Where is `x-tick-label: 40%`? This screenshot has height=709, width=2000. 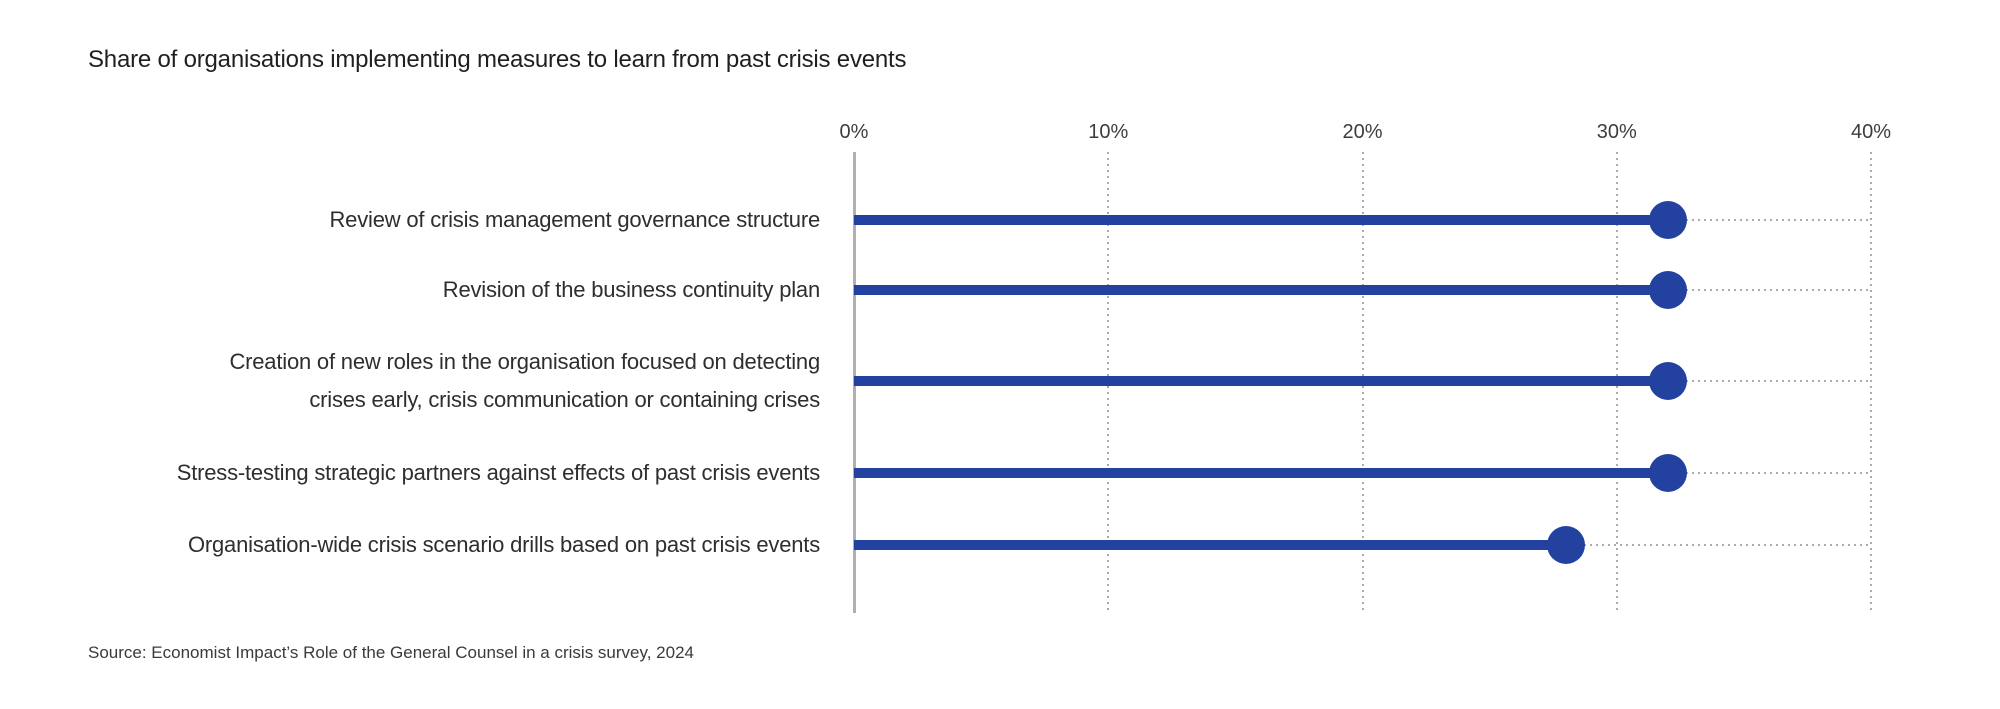
x-tick-label: 40% is located at coordinates (1871, 132).